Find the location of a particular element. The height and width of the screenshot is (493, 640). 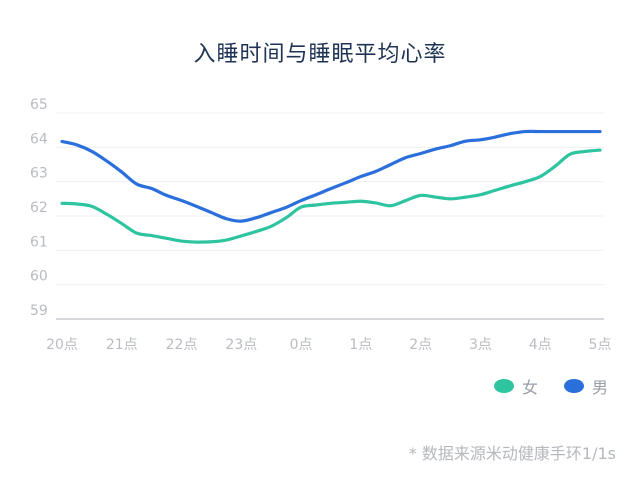

x-tick-label: 5点 is located at coordinates (600, 345).